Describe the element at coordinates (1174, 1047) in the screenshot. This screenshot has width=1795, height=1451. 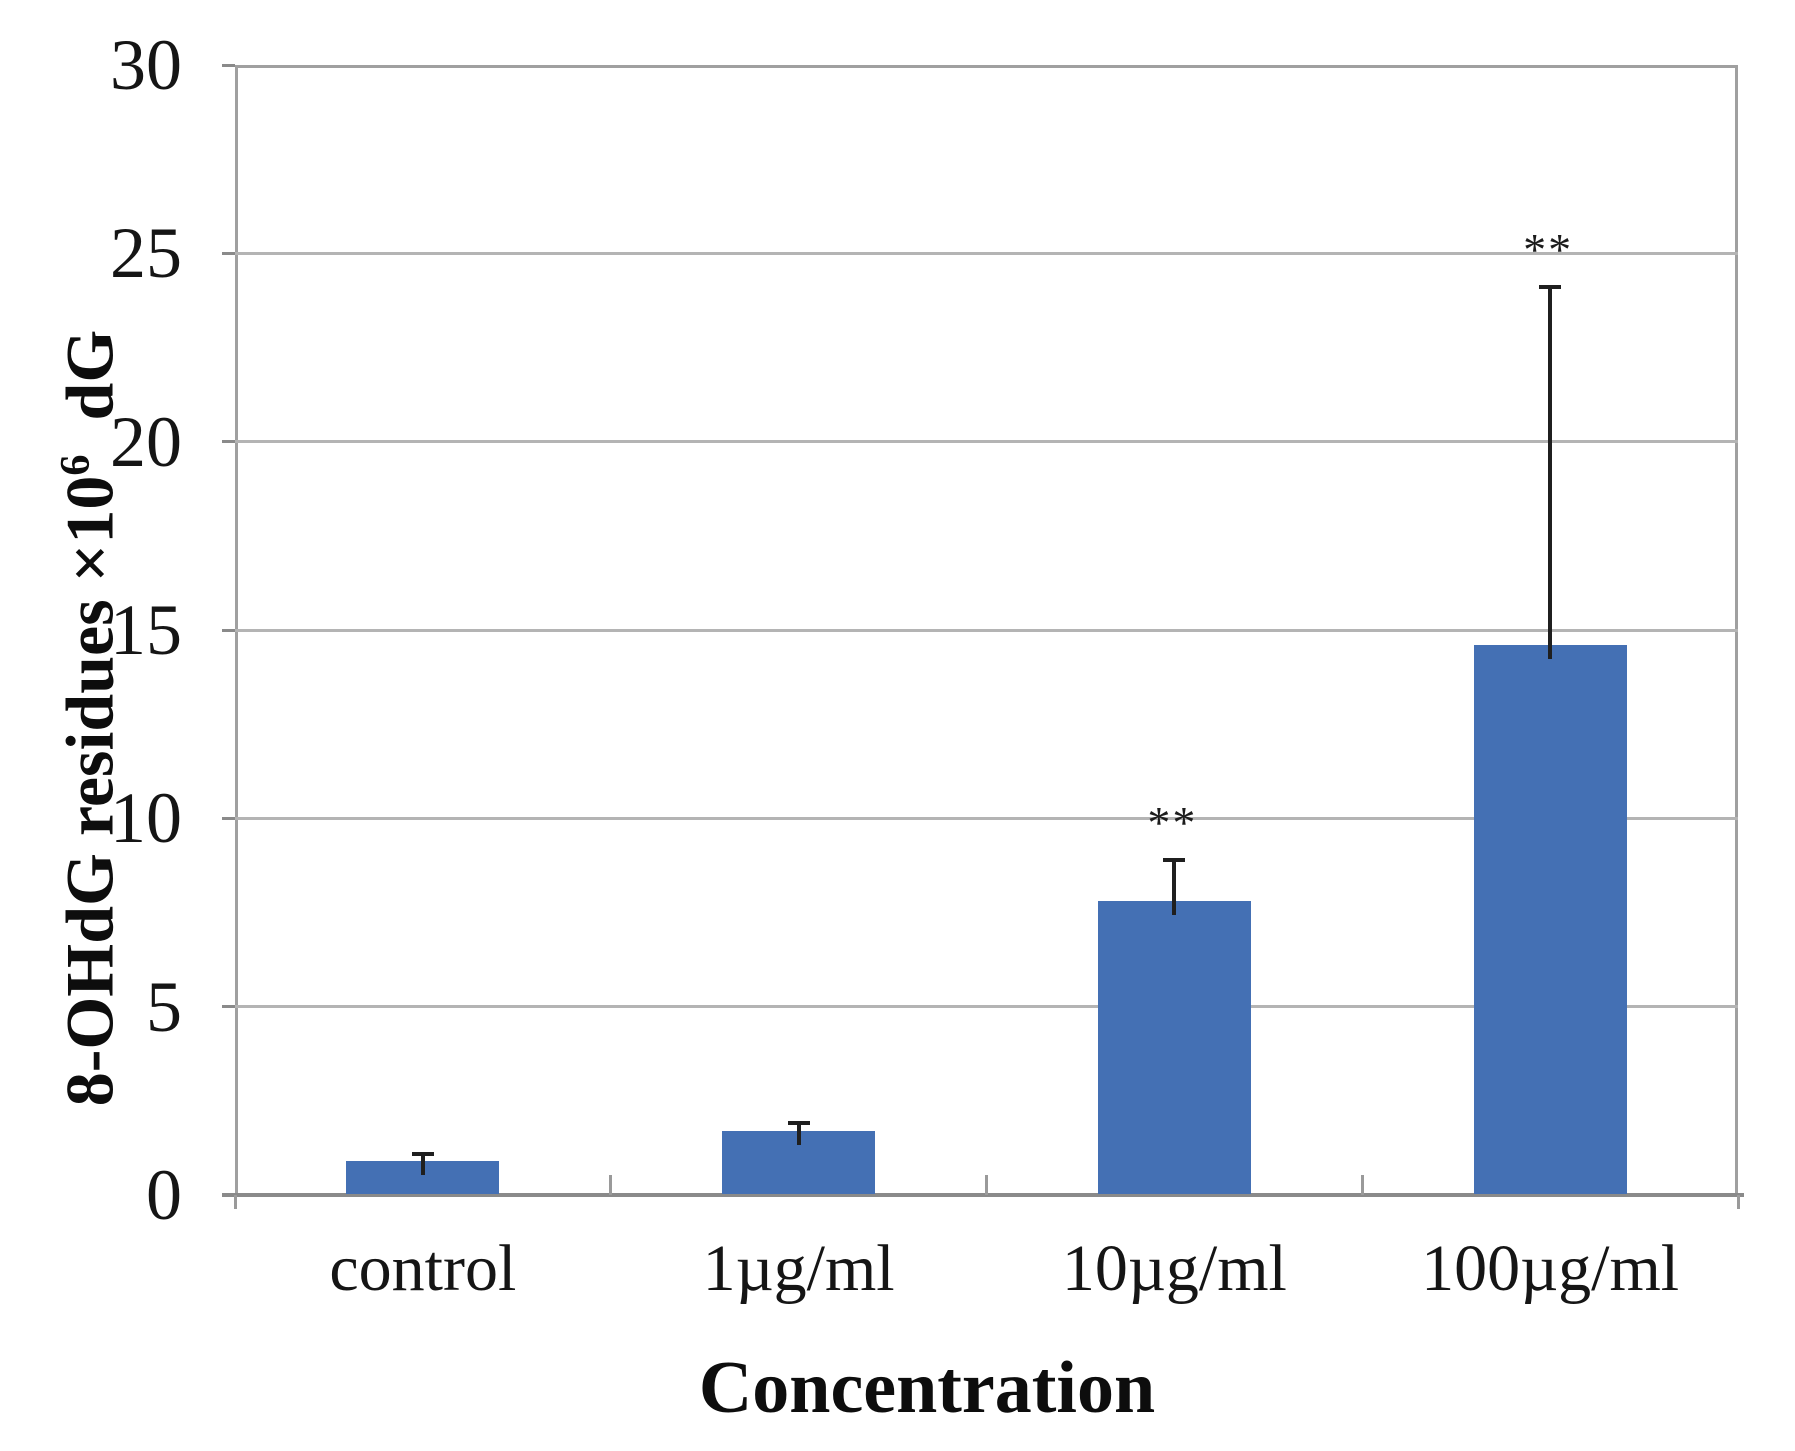
I see `bar-10µg/ml` at that location.